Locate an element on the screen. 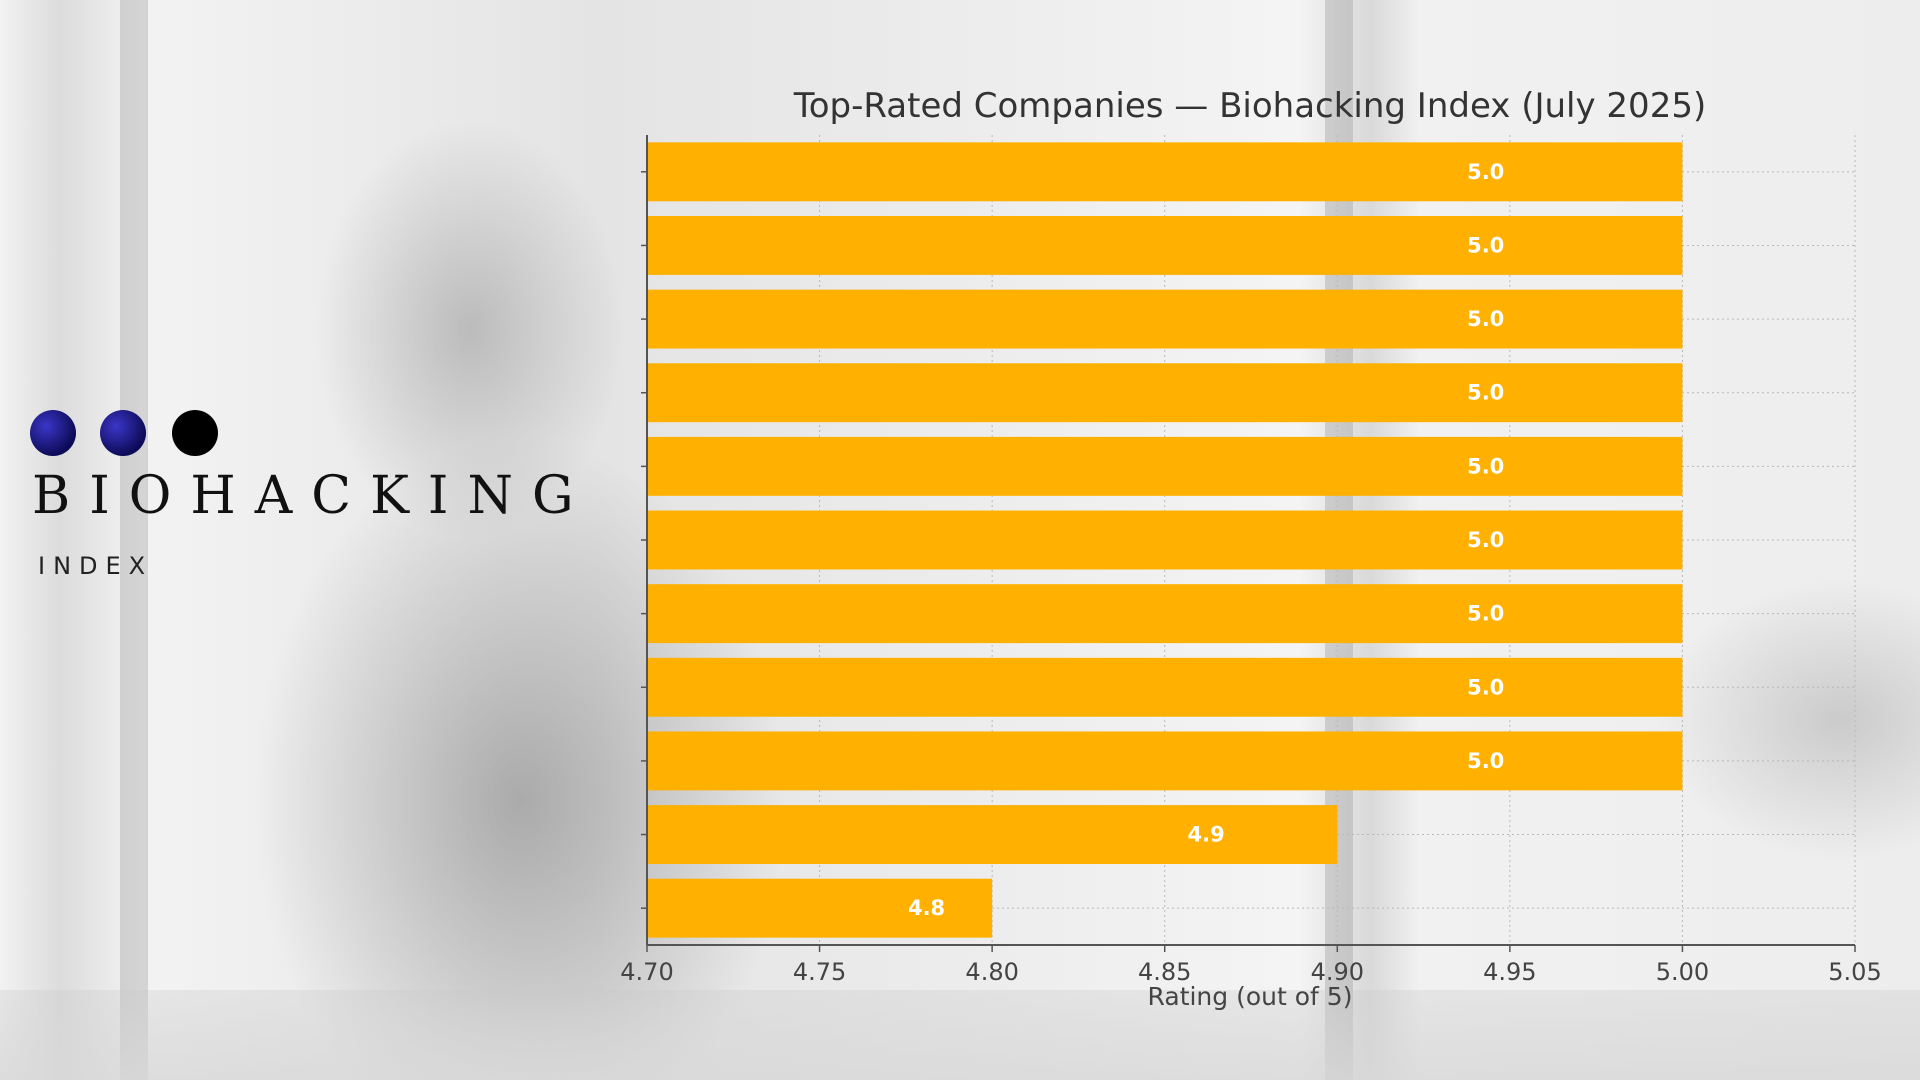  x-tick-label: 5.05 is located at coordinates (1854, 972).